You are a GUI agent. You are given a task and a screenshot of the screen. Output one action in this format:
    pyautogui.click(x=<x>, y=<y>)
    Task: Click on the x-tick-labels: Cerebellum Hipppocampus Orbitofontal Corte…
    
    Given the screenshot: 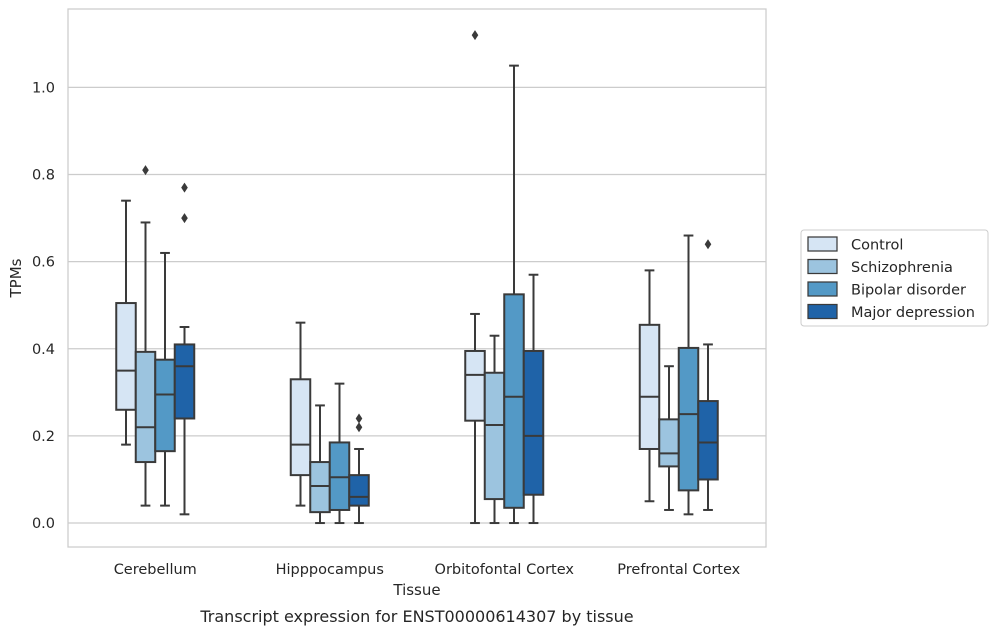 What is the action you would take?
    pyautogui.click(x=427, y=570)
    